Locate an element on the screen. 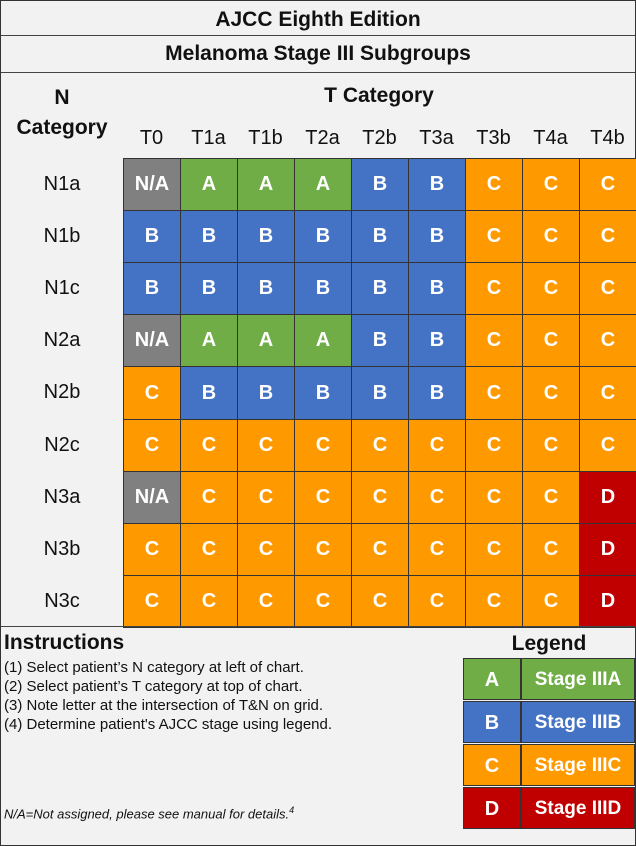  n-category-header: N Category is located at coordinates (62, 113).